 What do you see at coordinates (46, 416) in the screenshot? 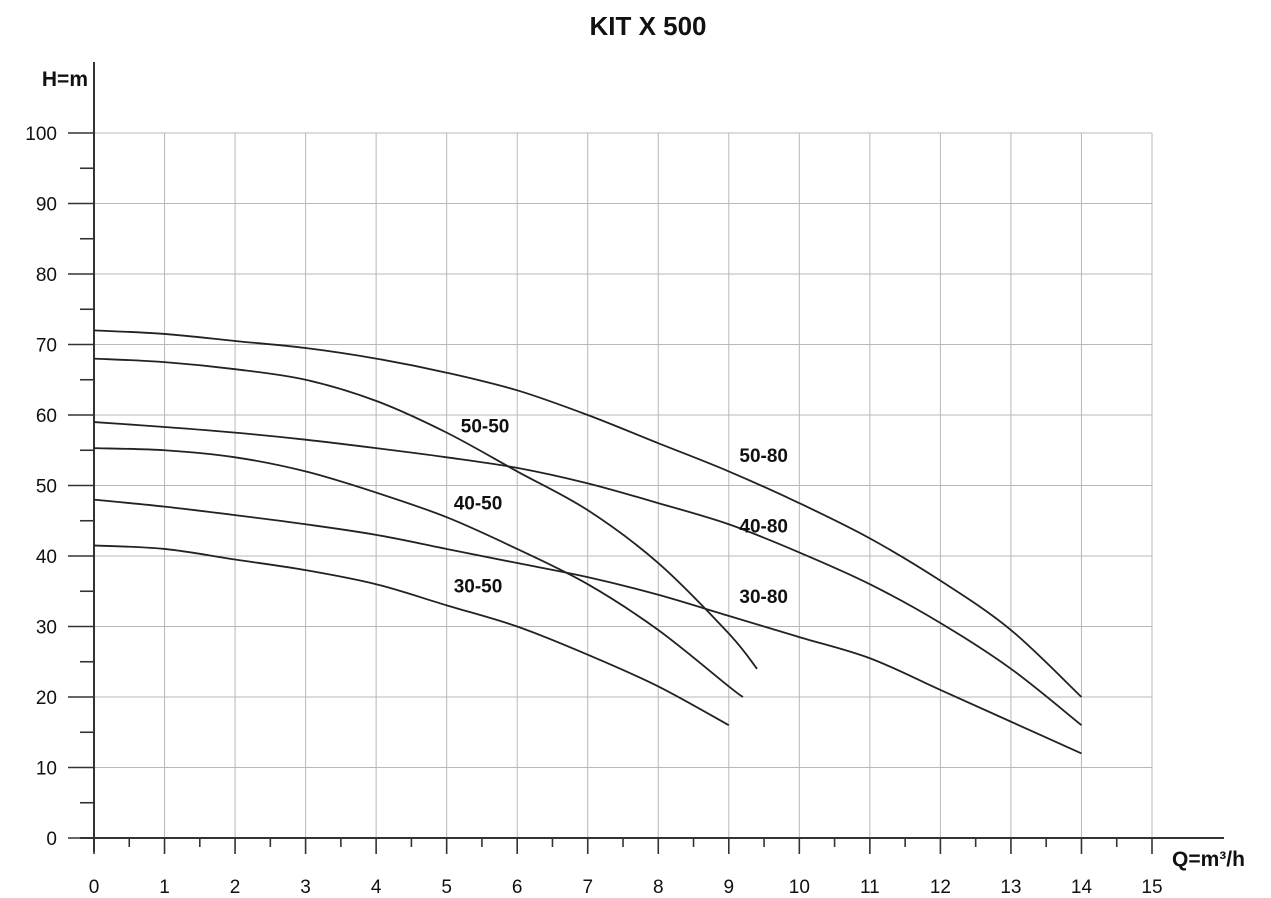
I see `y-tick-label: 60` at bounding box center [46, 416].